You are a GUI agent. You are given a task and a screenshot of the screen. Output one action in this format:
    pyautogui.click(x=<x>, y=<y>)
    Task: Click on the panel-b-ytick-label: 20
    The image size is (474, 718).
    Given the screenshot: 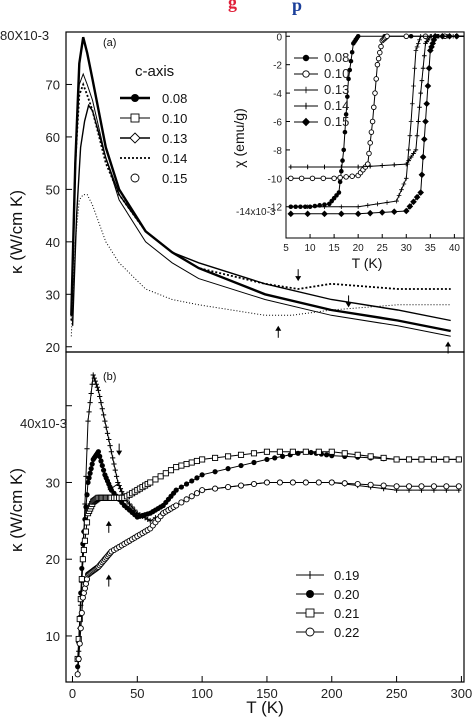 What is the action you would take?
    pyautogui.click(x=53, y=559)
    